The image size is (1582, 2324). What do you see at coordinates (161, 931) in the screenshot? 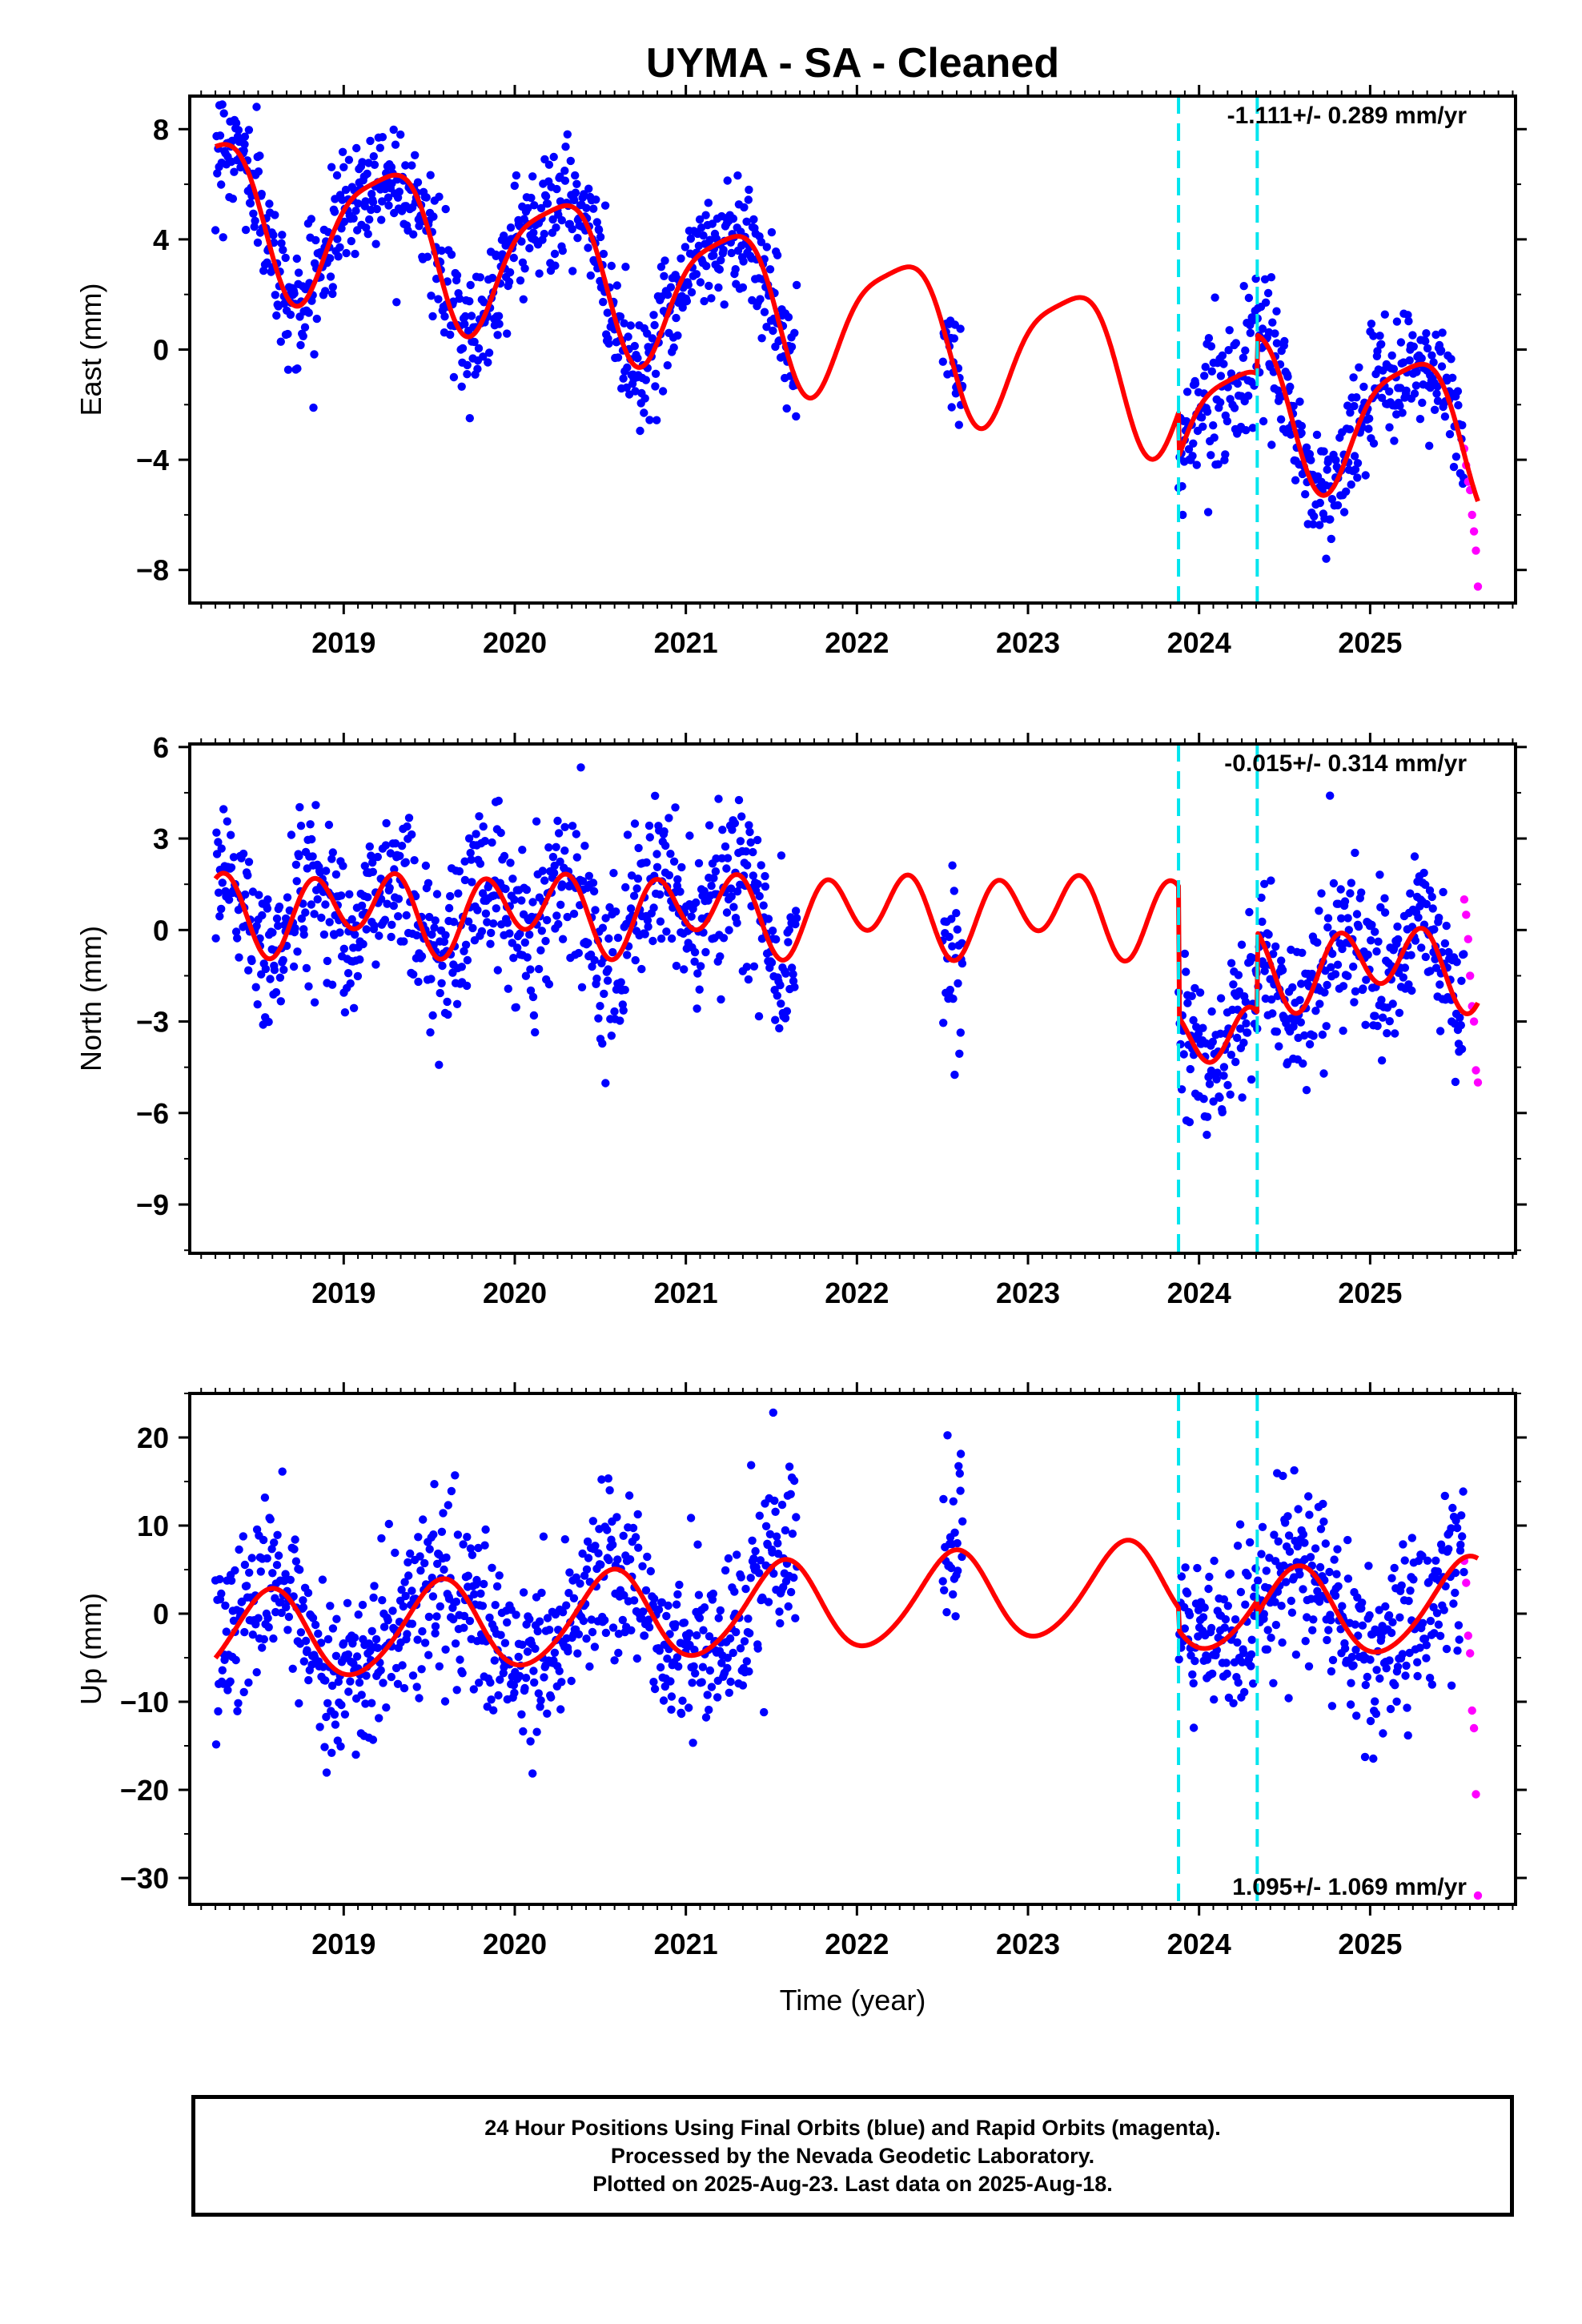
I see `y-tick-label: 0` at bounding box center [161, 931].